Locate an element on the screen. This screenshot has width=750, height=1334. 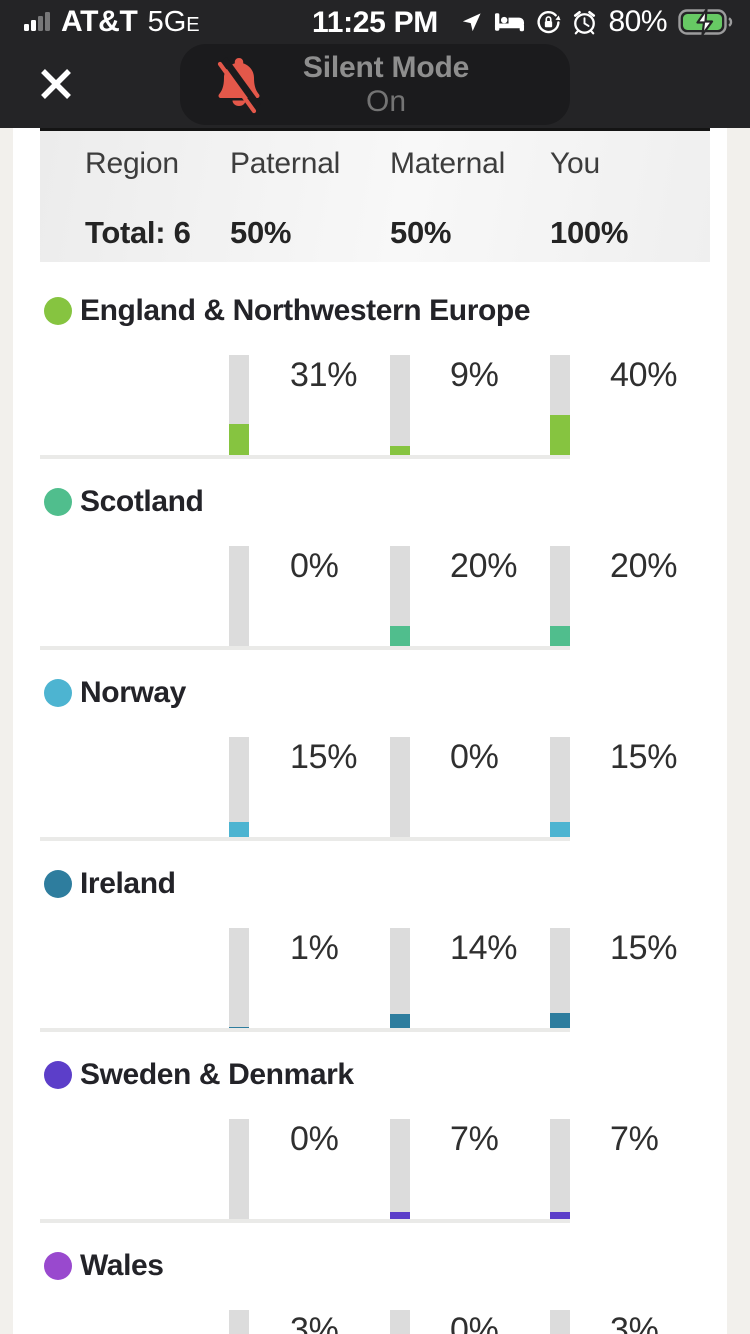
region-name: Wales is located at coordinates (122, 1265).